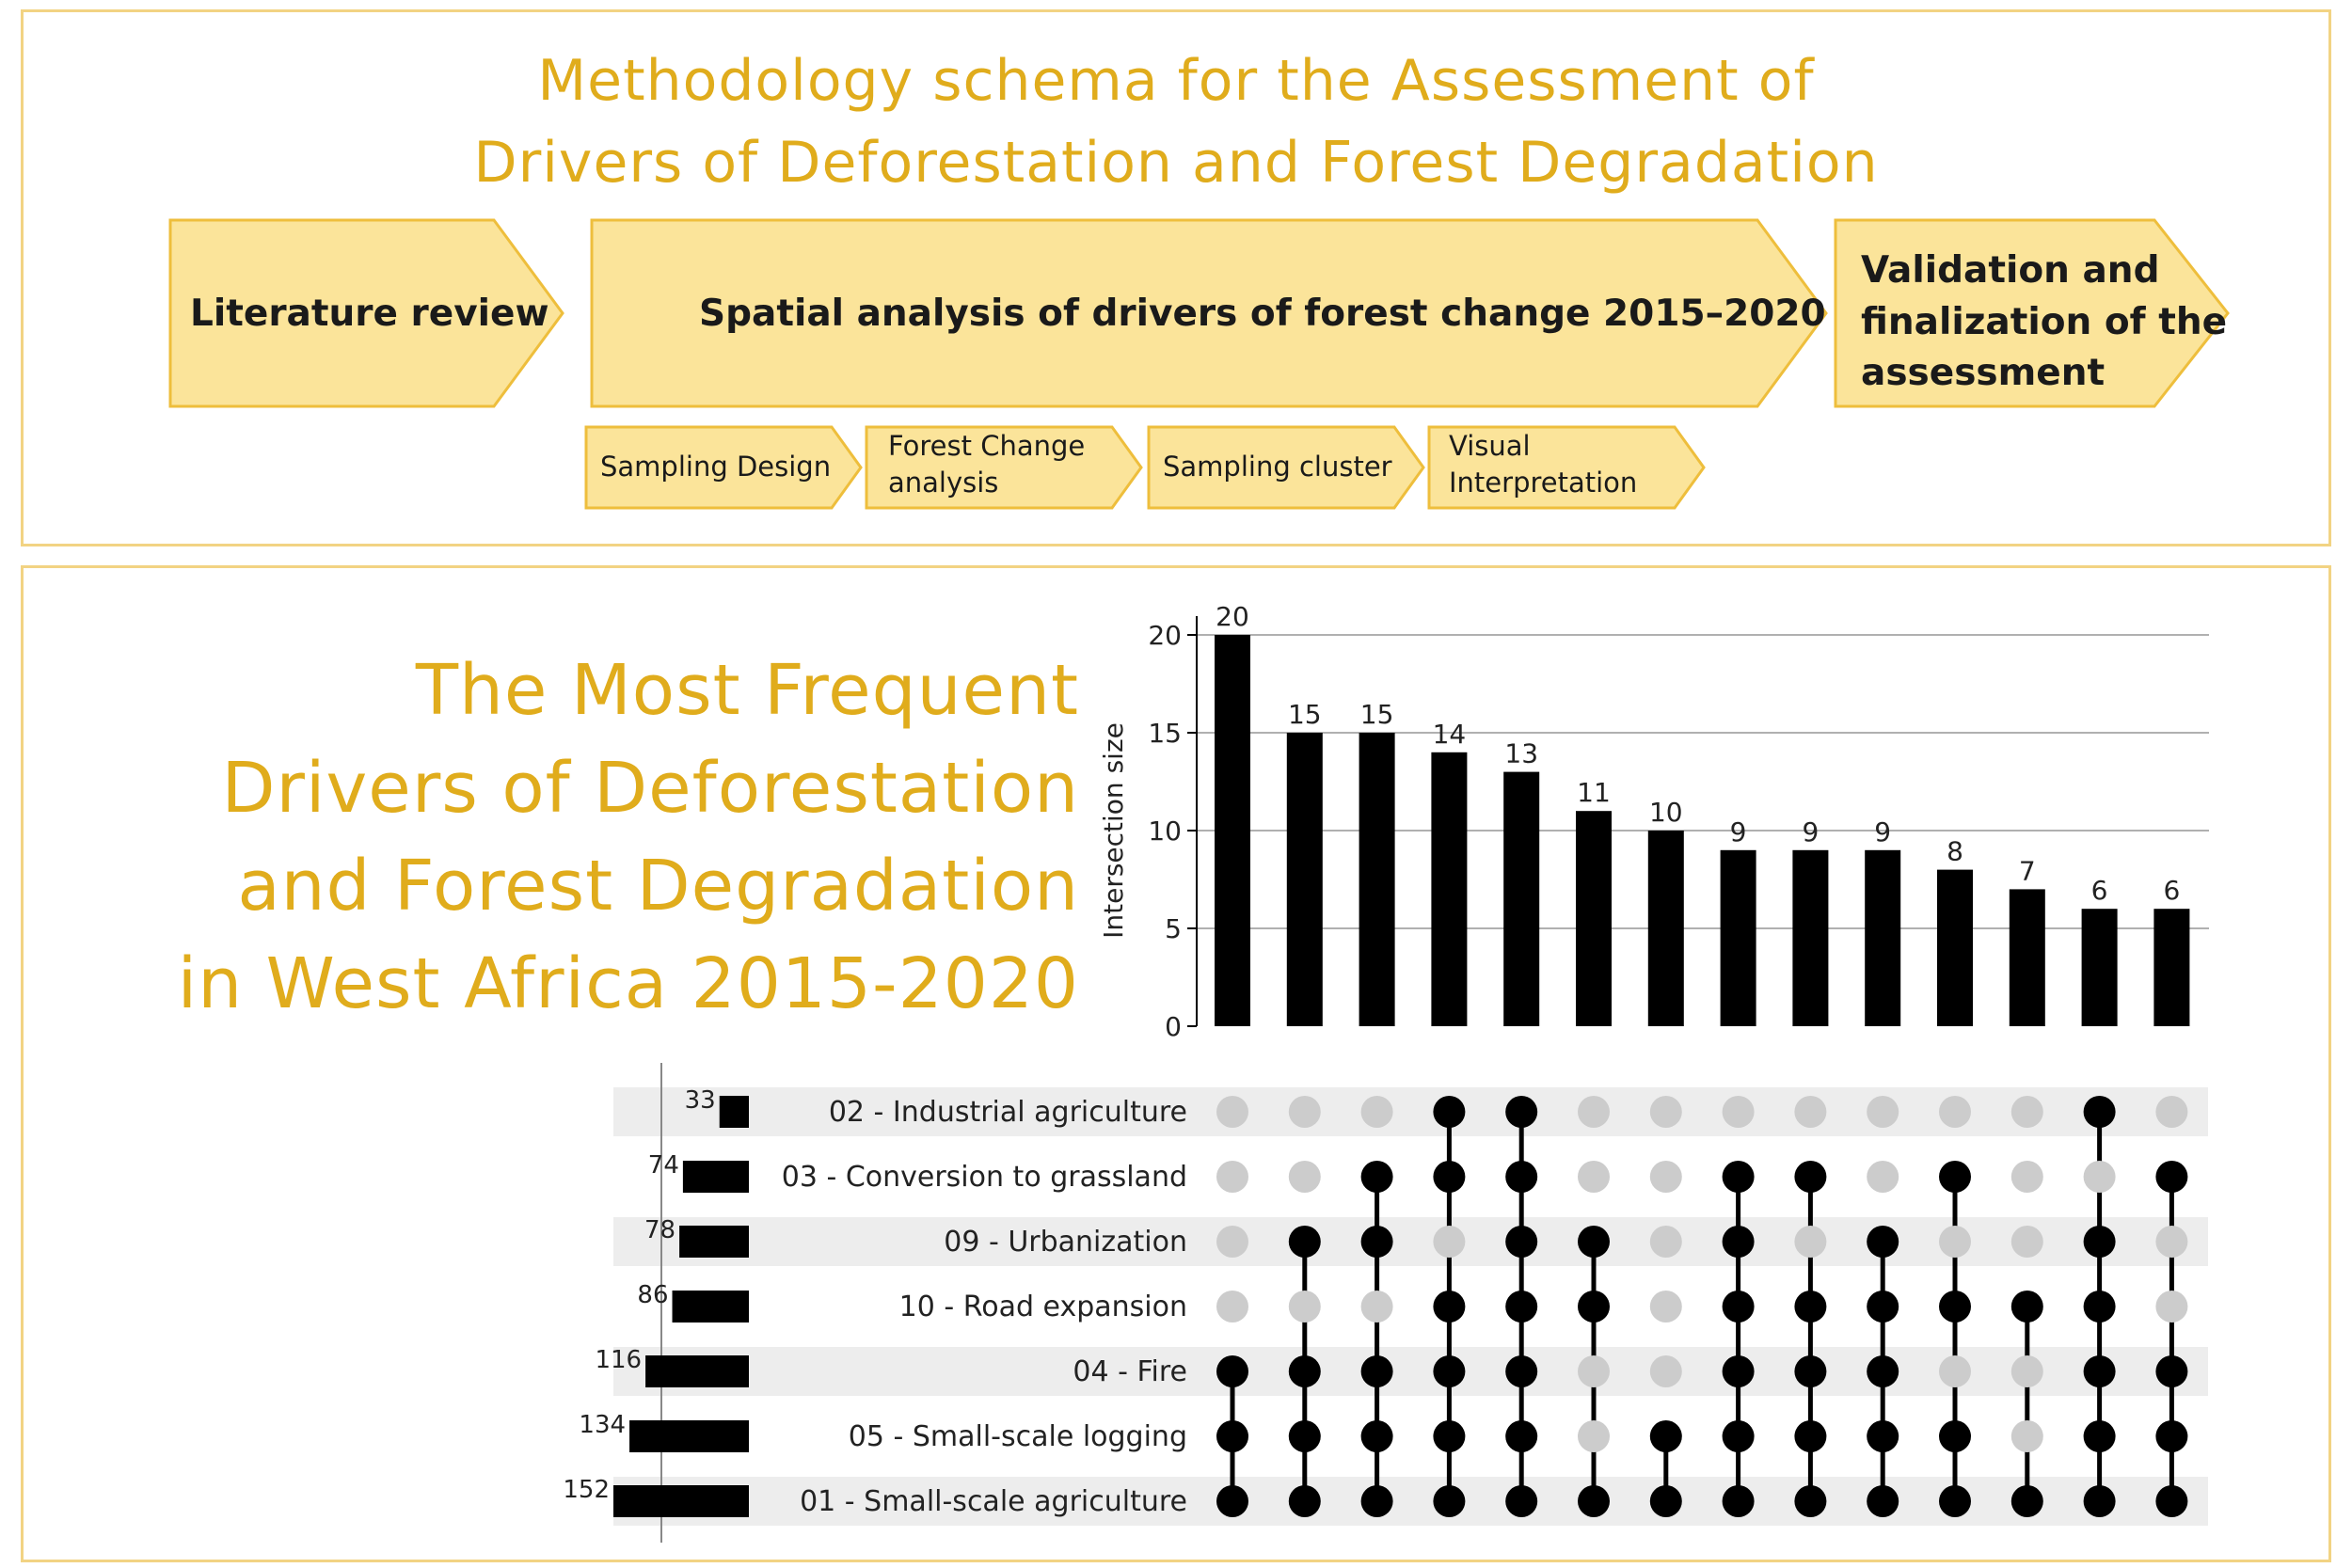  I want to click on substep-sampling-cluster-label: Sampling cluster, so click(1277, 467).